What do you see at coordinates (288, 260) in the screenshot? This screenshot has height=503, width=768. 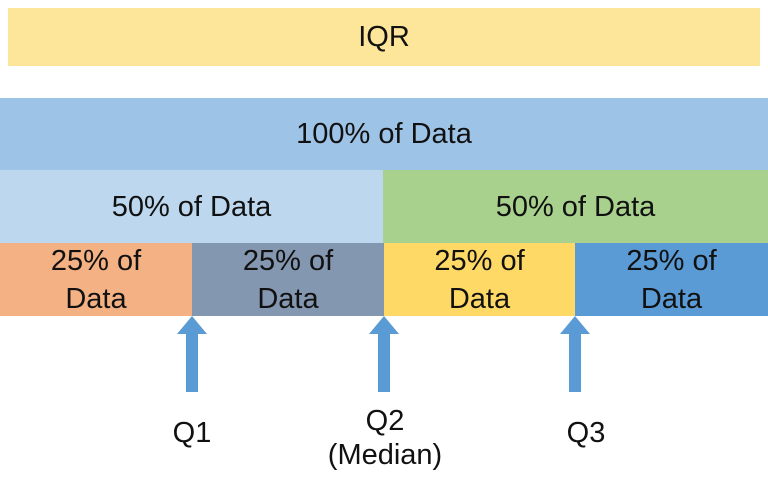 I see `quarter-2-line1: 25% of` at bounding box center [288, 260].